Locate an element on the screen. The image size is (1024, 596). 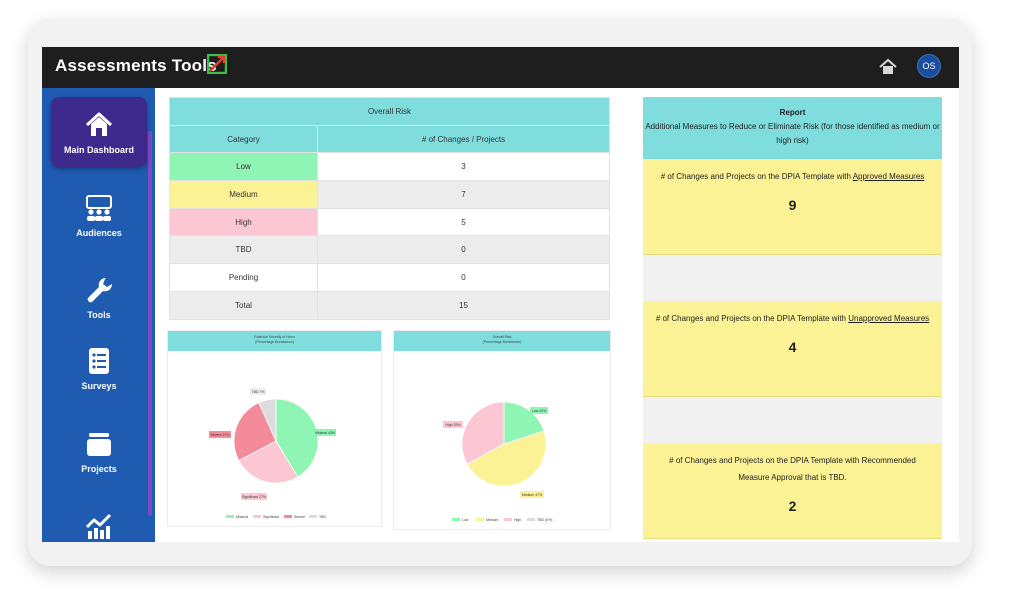
category-cell: Pending is located at coordinates (243, 277).